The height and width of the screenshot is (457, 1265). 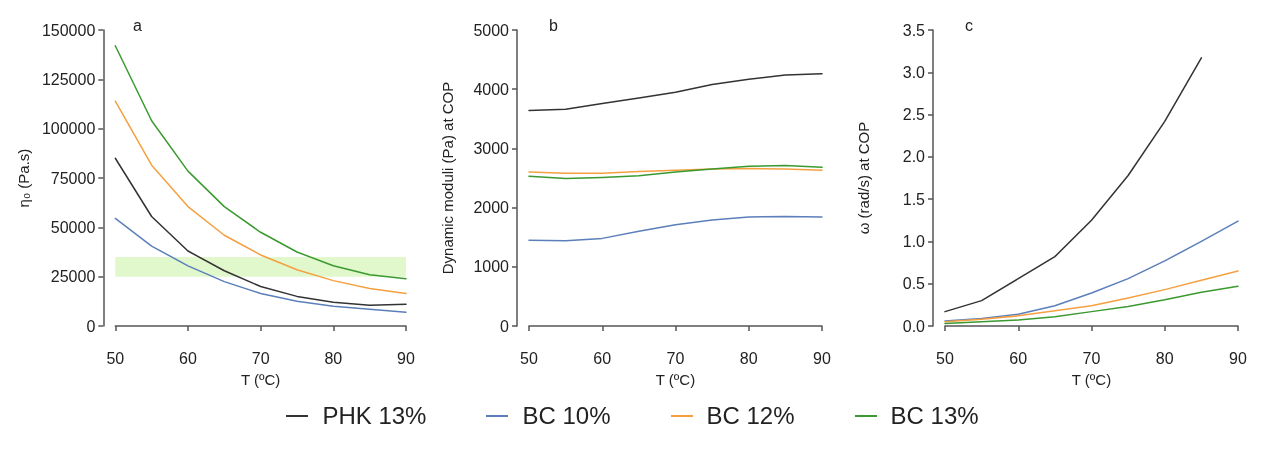 I want to click on y-axis-title: η₀ (Pa.s), so click(x=23, y=178).